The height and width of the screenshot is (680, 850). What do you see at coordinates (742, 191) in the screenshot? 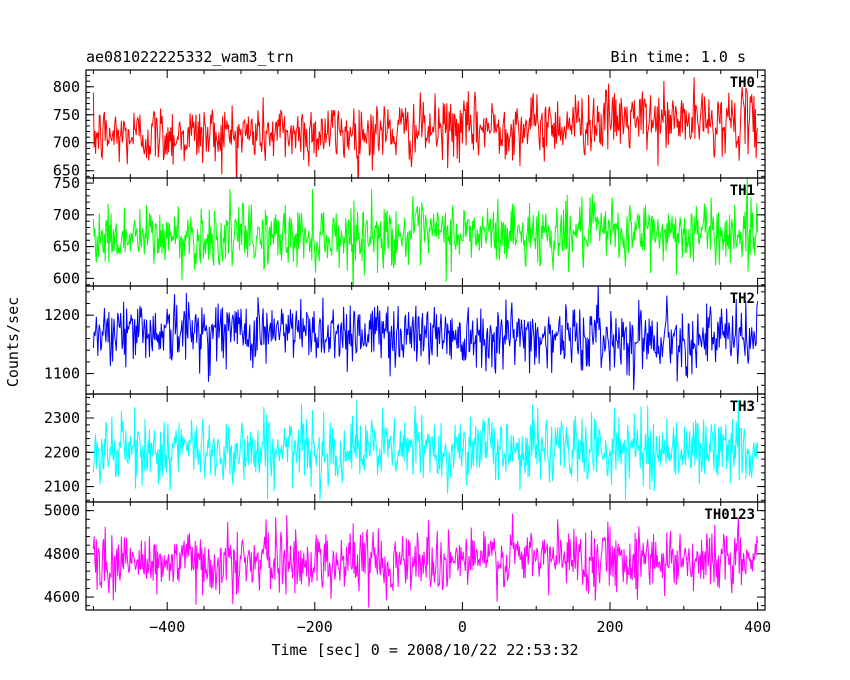
I see `panel-name-th1: TH1` at bounding box center [742, 191].